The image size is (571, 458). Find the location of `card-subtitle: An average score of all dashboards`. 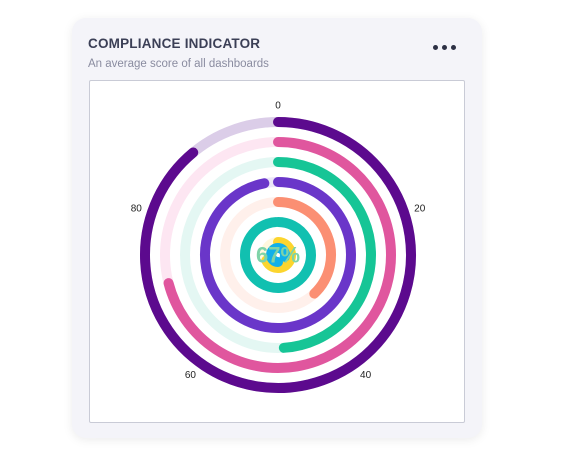

card-subtitle: An average score of all dashboards is located at coordinates (178, 64).